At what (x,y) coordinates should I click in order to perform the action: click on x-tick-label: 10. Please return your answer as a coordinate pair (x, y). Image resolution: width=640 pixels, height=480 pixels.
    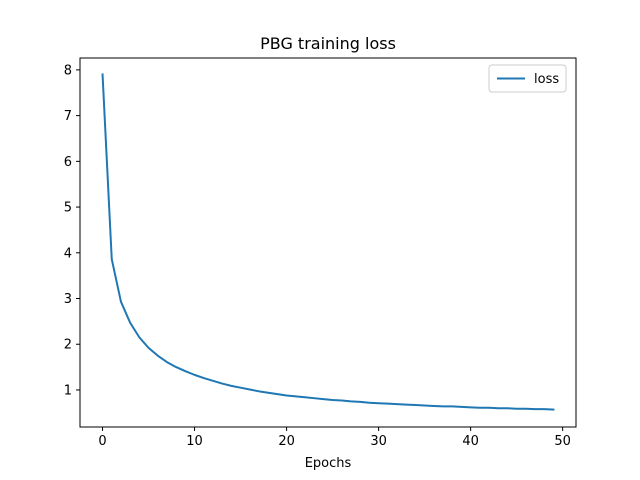
    Looking at the image, I should click on (194, 441).